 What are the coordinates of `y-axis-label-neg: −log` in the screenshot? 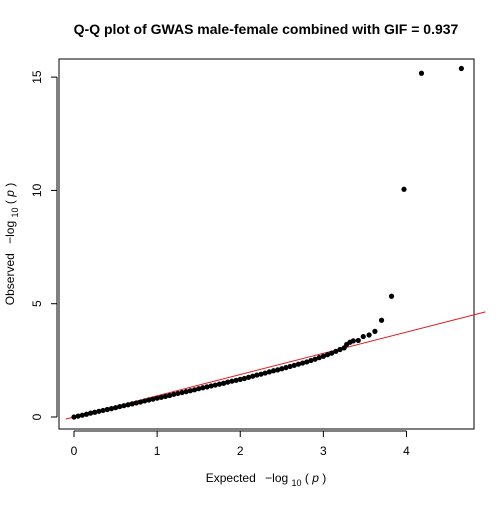 It's located at (10, 232).